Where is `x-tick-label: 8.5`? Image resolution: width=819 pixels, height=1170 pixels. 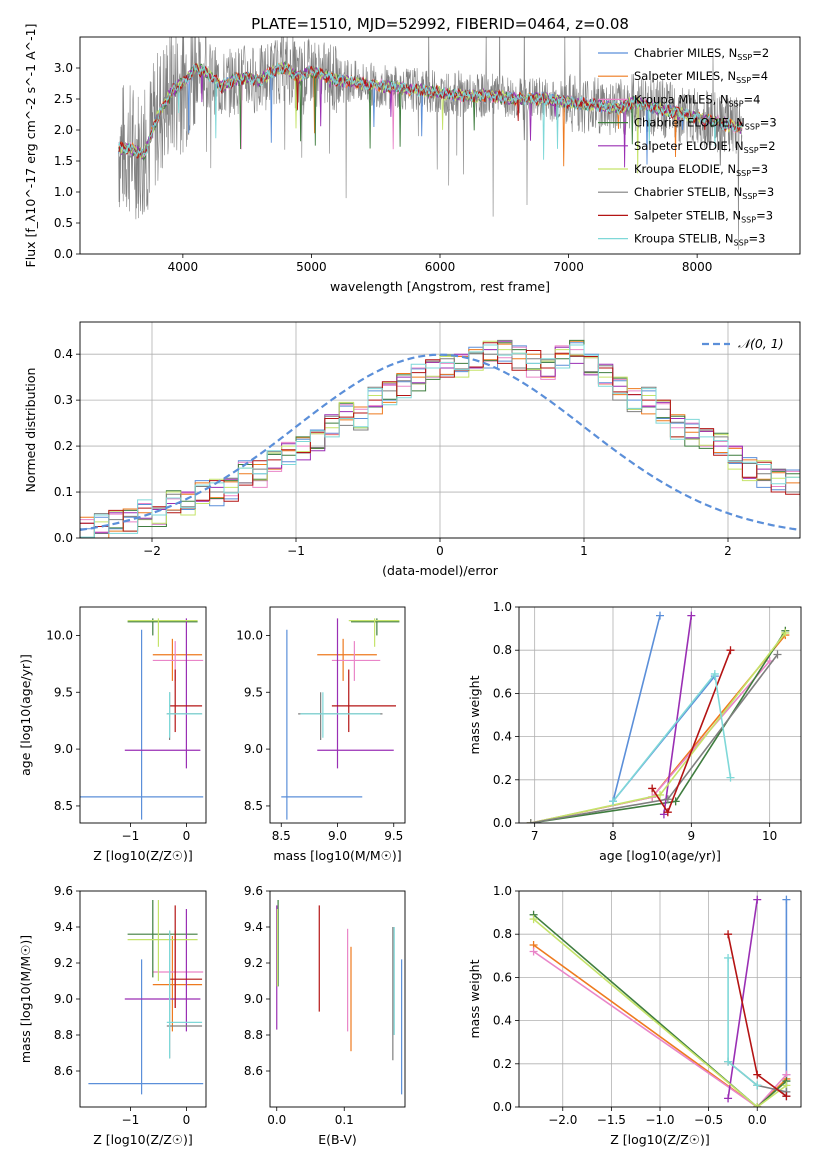
x-tick-label: 8.5 is located at coordinates (281, 836).